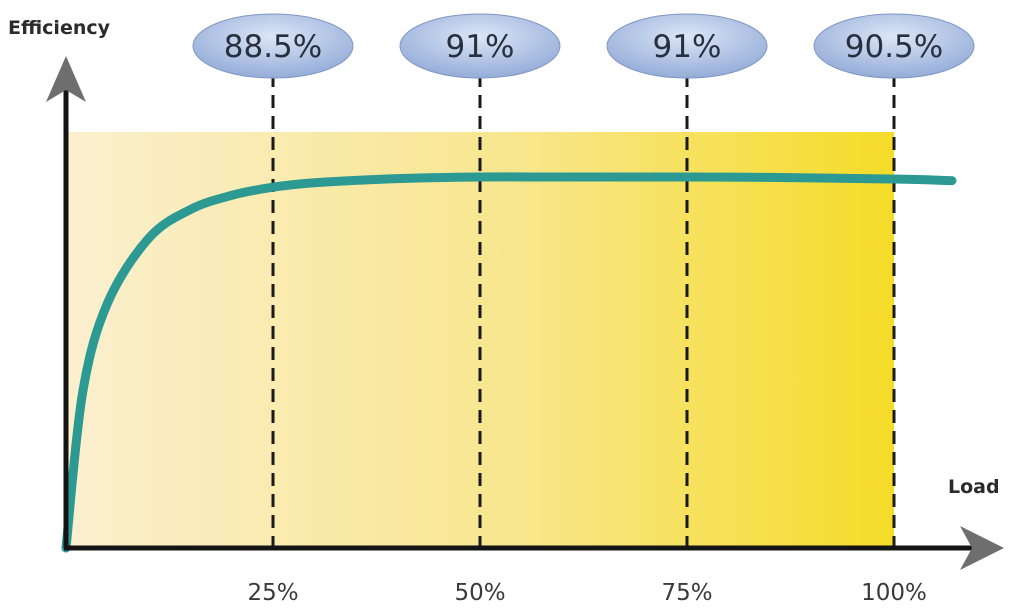  Describe the element at coordinates (479, 593) in the screenshot. I see `x-tick-label: 50%` at that location.